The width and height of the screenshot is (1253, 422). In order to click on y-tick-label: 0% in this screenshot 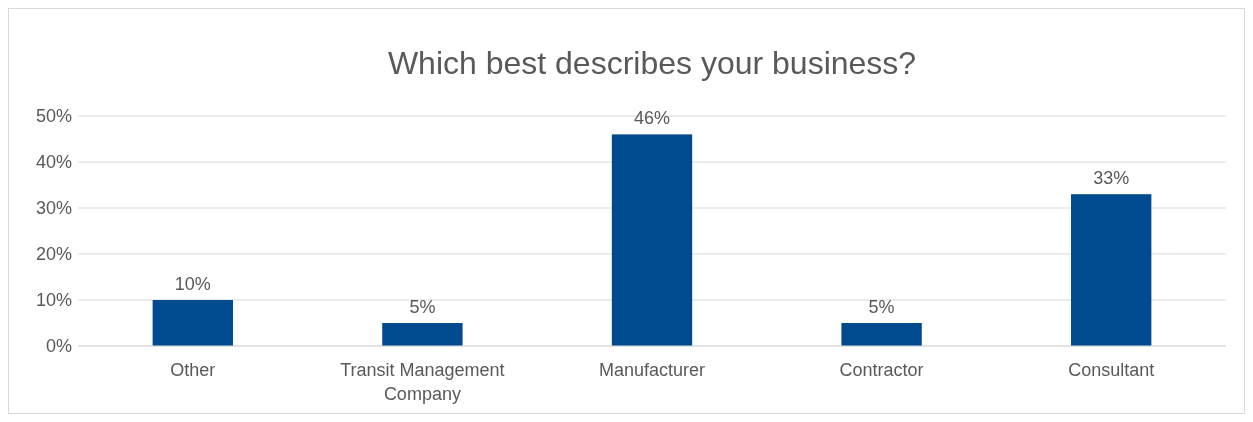, I will do `click(58, 346)`.